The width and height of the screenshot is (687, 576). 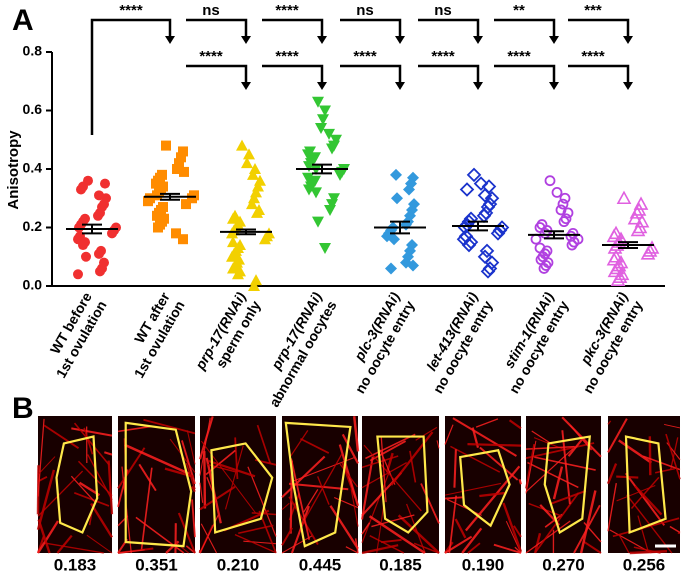 I want to click on x-tick-label: pkc-3(RNAi)no oocyte entry, so click(x=610, y=342).